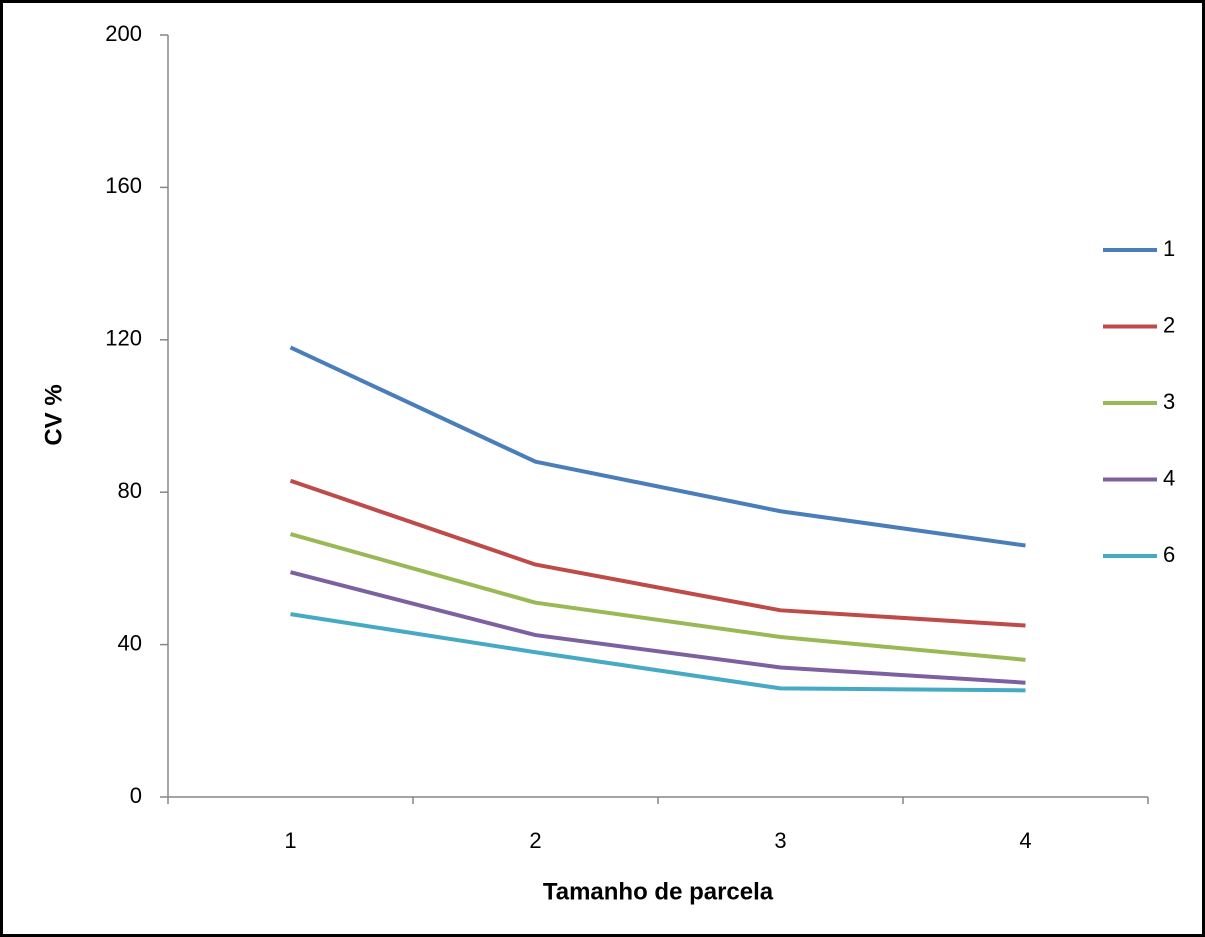  I want to click on legend-label: 4, so click(1169, 477).